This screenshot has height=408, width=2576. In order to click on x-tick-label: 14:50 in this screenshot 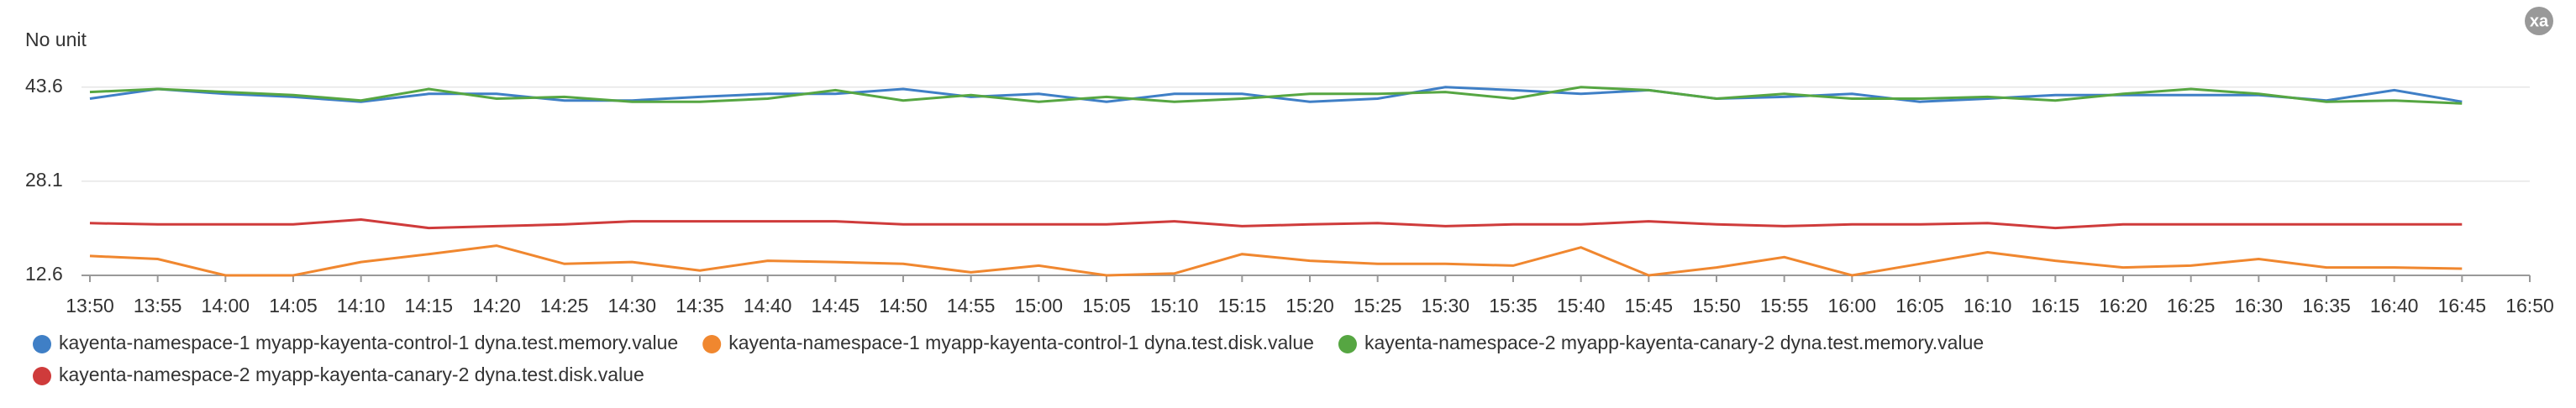, I will do `click(903, 305)`.